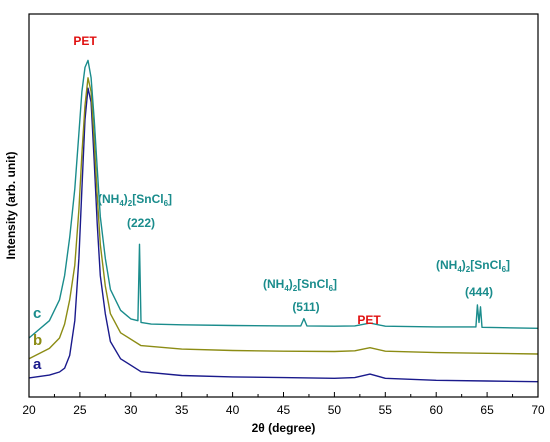 This screenshot has height=442, width=550. I want to click on annotation-phase-444-hkl: (444), so click(479, 292).